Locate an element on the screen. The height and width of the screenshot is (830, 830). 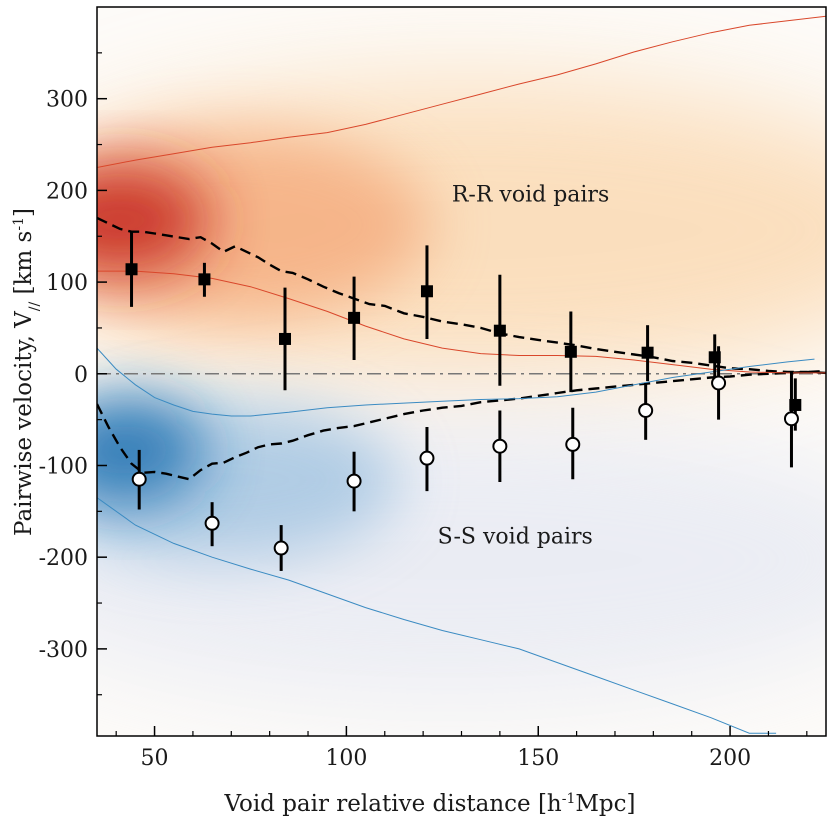
x-tick-label: 150 is located at coordinates (538, 758).